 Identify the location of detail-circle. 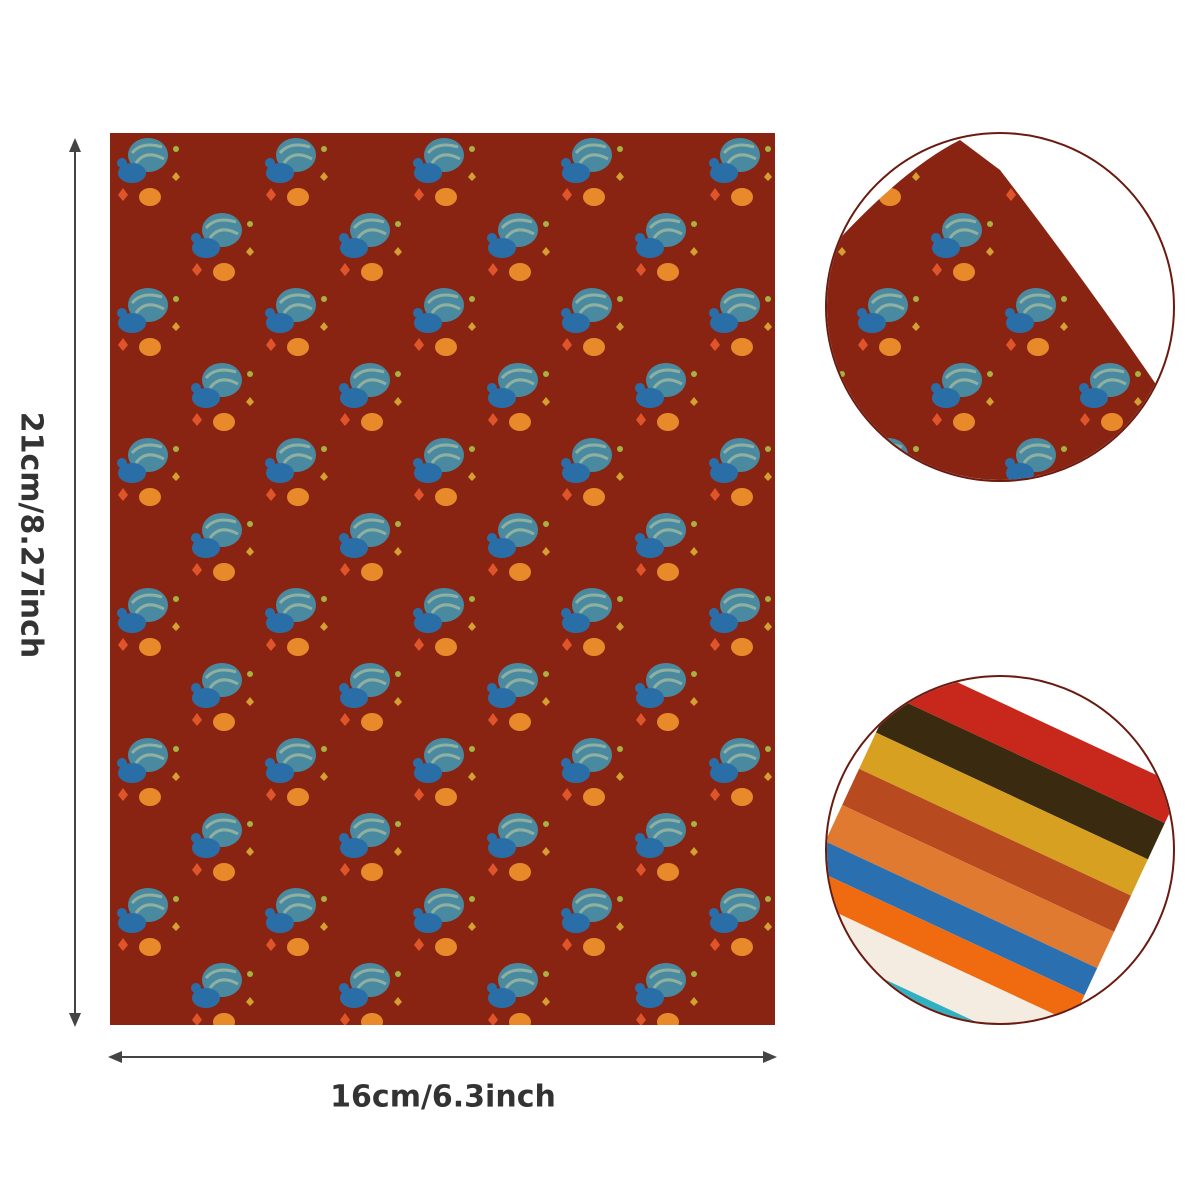
(1000, 307).